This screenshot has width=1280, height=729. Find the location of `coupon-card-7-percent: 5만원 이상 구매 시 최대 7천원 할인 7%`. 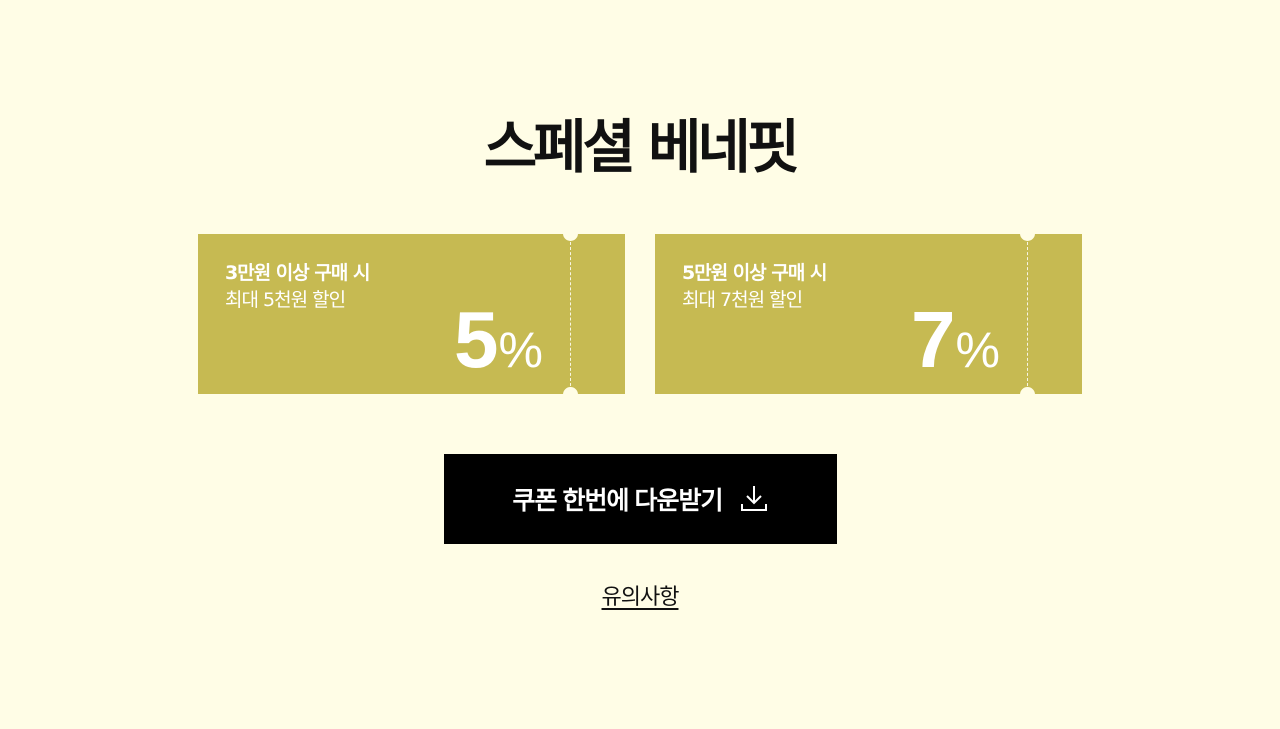

coupon-card-7-percent: 5만원 이상 구매 시 최대 7천원 할인 7% is located at coordinates (868, 314).